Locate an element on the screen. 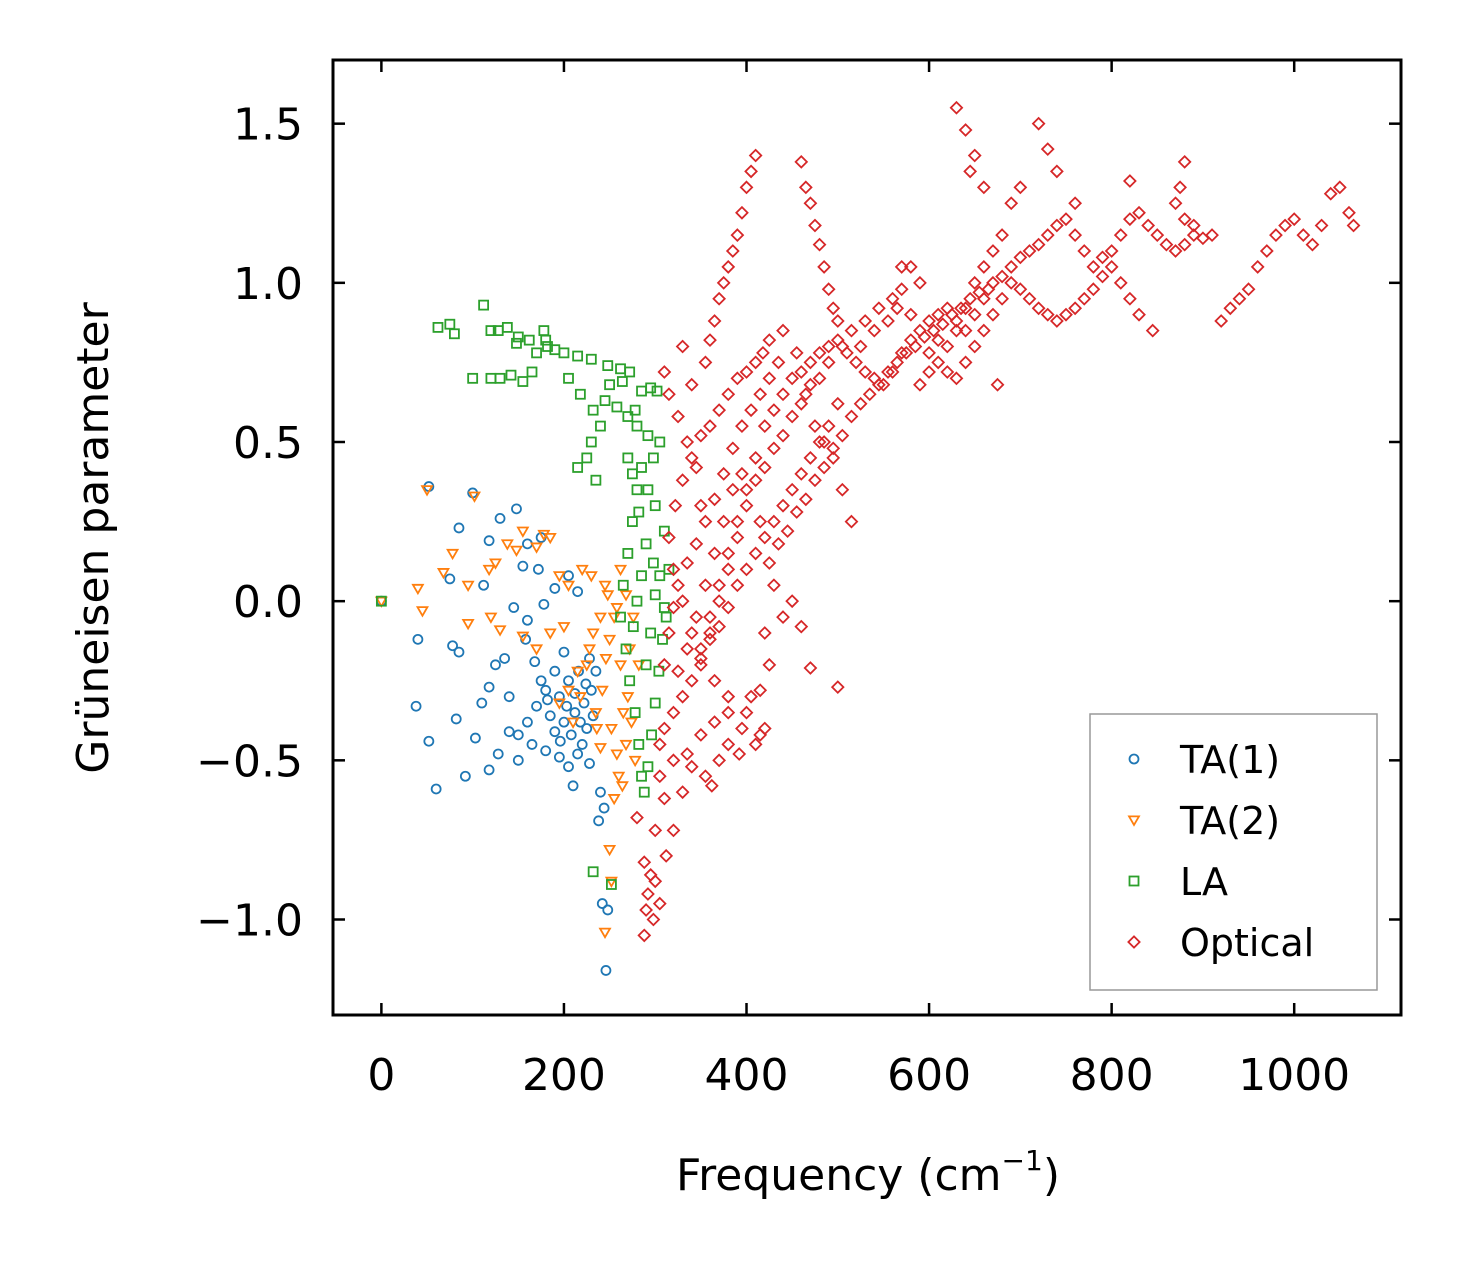  legend-item: Optical is located at coordinates (1220, 943).